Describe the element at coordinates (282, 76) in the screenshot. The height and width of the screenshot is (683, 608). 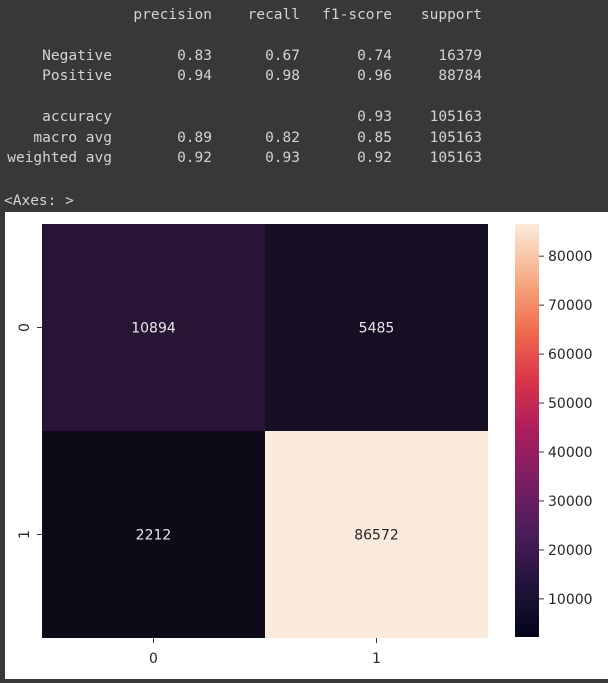
I see `row-recall: 0.98` at that location.